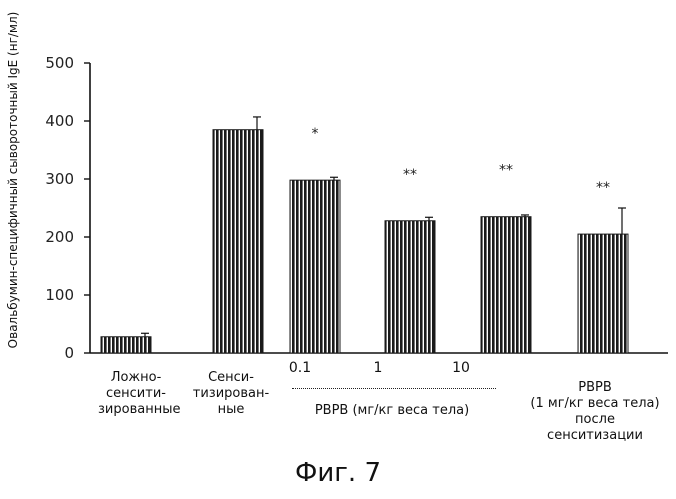 The image size is (676, 499). What do you see at coordinates (231, 410) in the screenshot?
I see `sensitized-line-3: ные` at bounding box center [231, 410].